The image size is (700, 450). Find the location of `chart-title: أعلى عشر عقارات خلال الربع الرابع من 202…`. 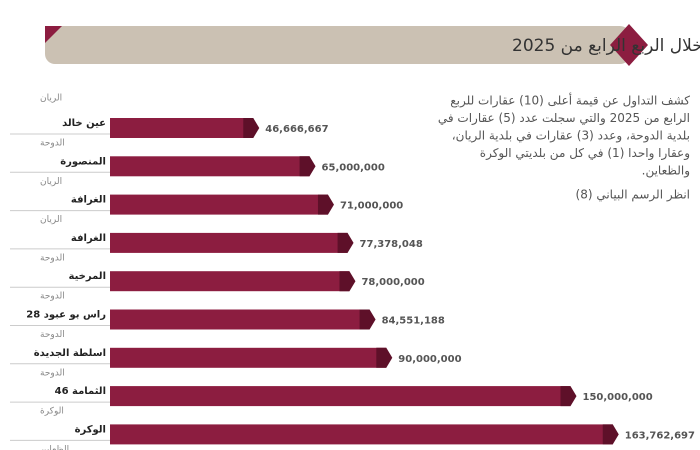

chart-title: أعلى عشر عقارات خلال الربع الرابع من 202… is located at coordinates (606, 45).